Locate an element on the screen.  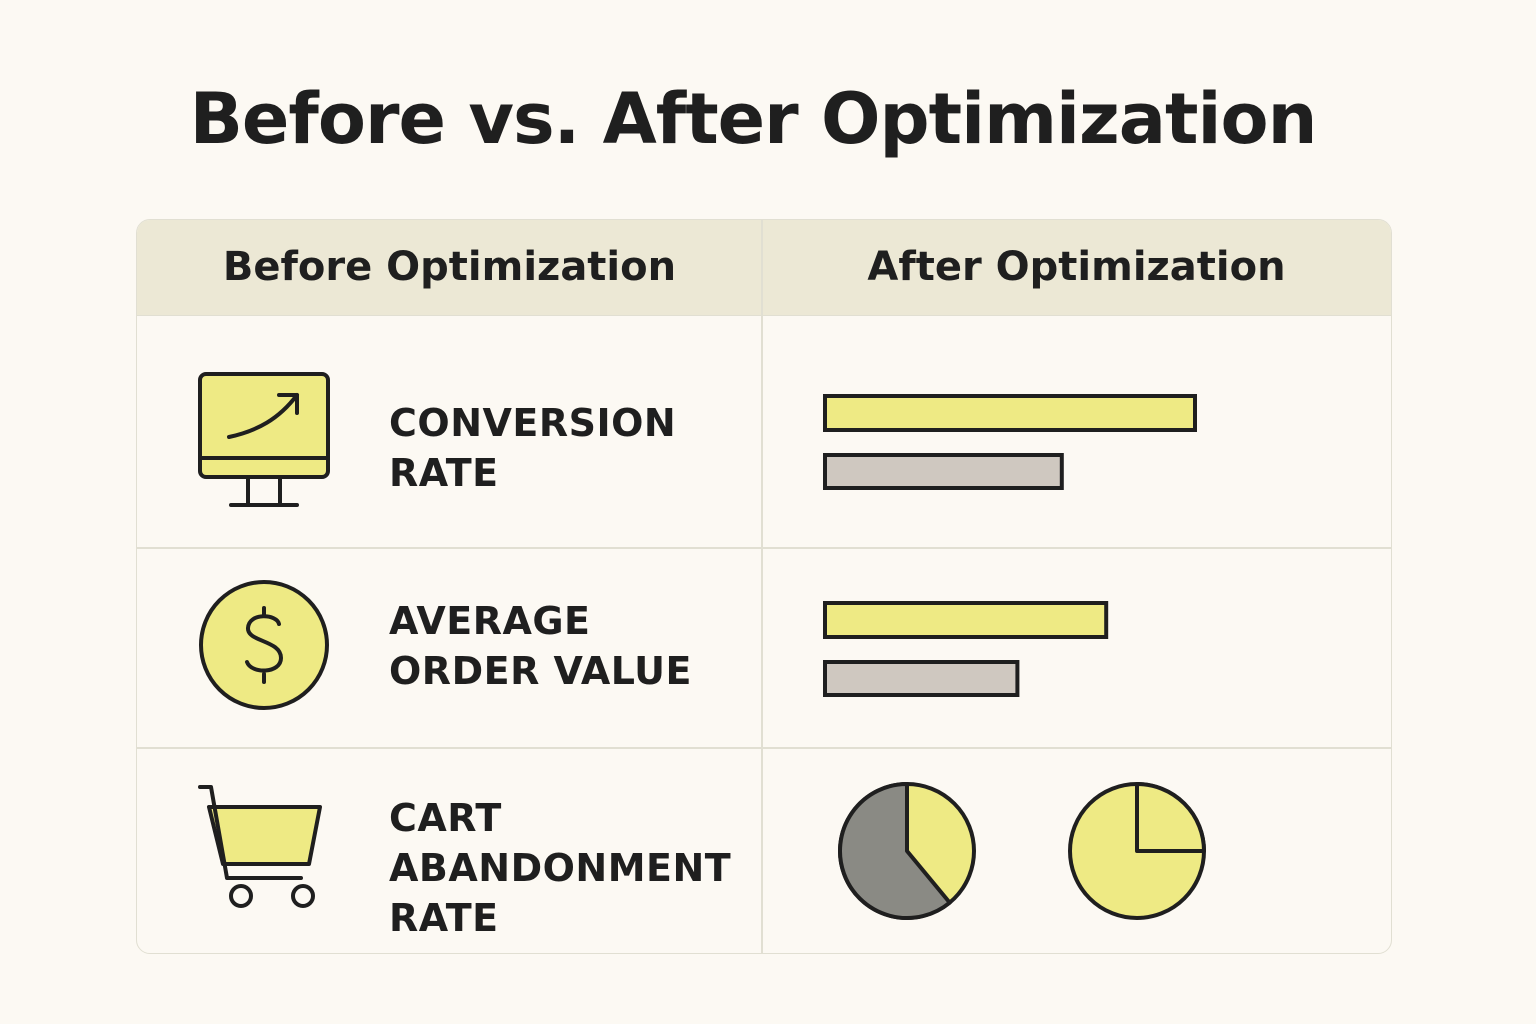
monitor-trend-icon is located at coordinates (264, 439).